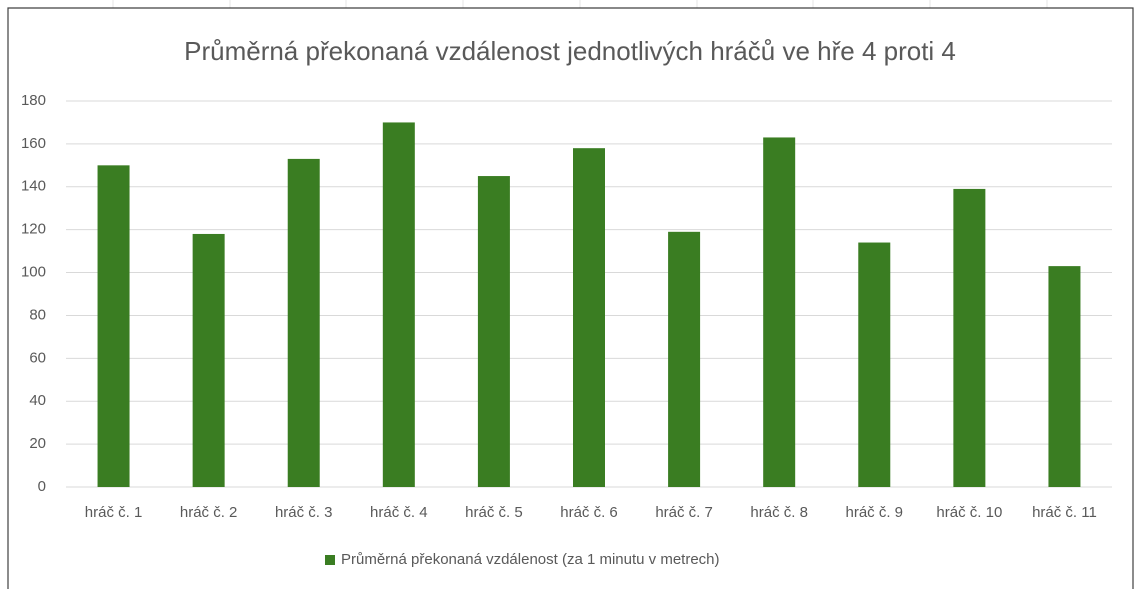 This screenshot has height=589, width=1141. What do you see at coordinates (589, 512) in the screenshot?
I see `x-tick-label: hráč č. 6` at bounding box center [589, 512].